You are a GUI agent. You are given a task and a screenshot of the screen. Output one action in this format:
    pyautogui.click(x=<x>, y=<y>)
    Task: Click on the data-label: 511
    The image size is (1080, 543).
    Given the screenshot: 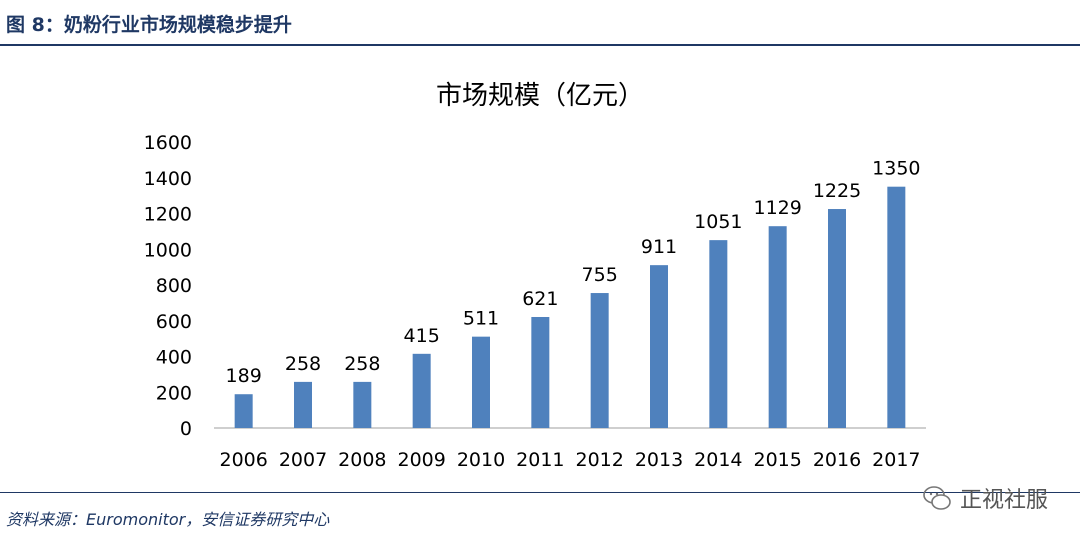 What is the action you would take?
    pyautogui.click(x=481, y=319)
    